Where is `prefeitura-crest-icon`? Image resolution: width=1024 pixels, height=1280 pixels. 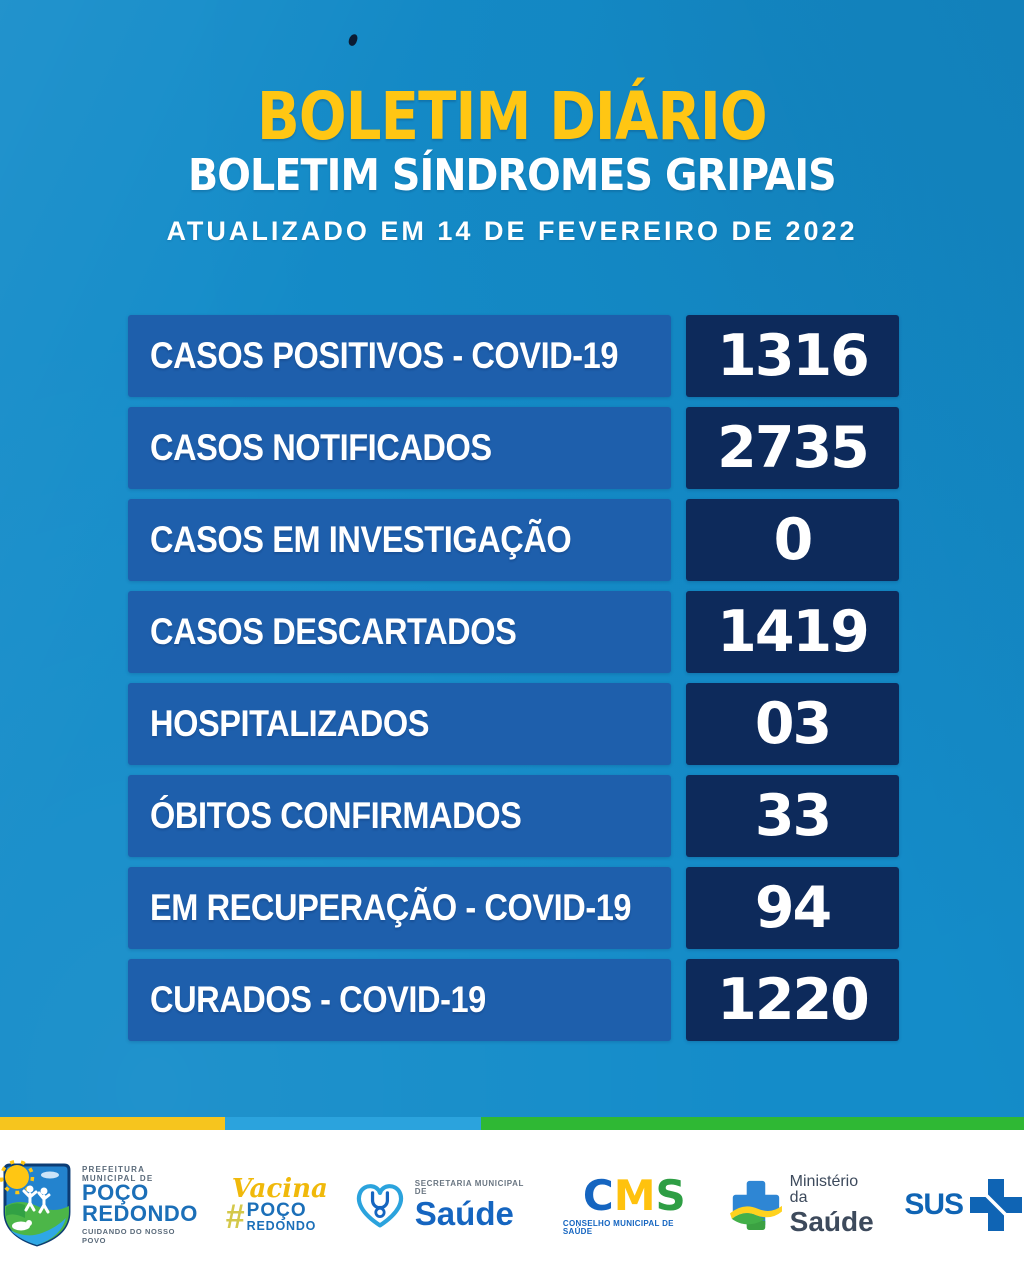
prefeitura-crest-icon is located at coordinates (35, 1203).